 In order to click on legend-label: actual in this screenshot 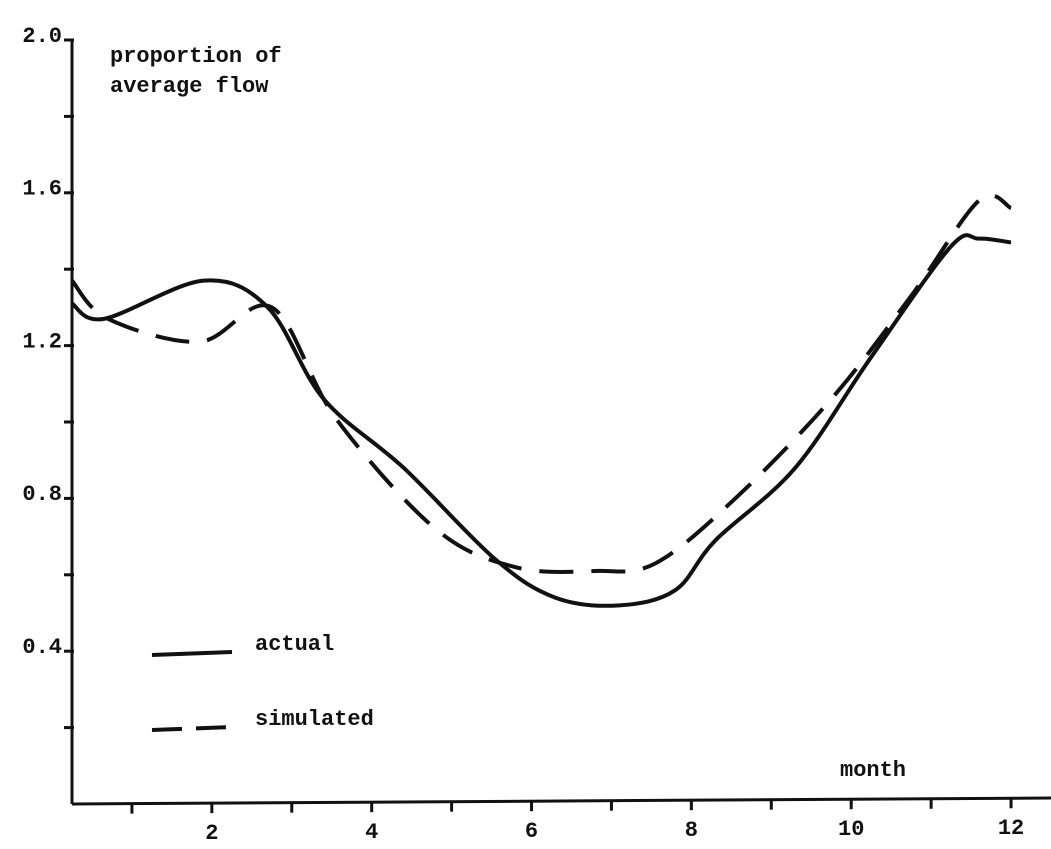, I will do `click(294, 644)`.